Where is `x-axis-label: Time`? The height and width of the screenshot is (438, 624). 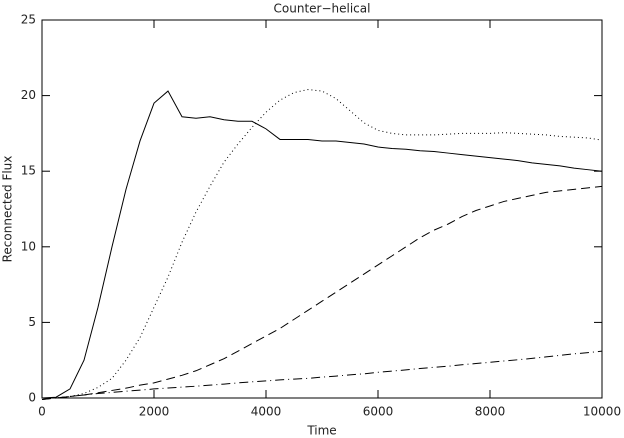
x-axis-label: Time is located at coordinates (321, 431).